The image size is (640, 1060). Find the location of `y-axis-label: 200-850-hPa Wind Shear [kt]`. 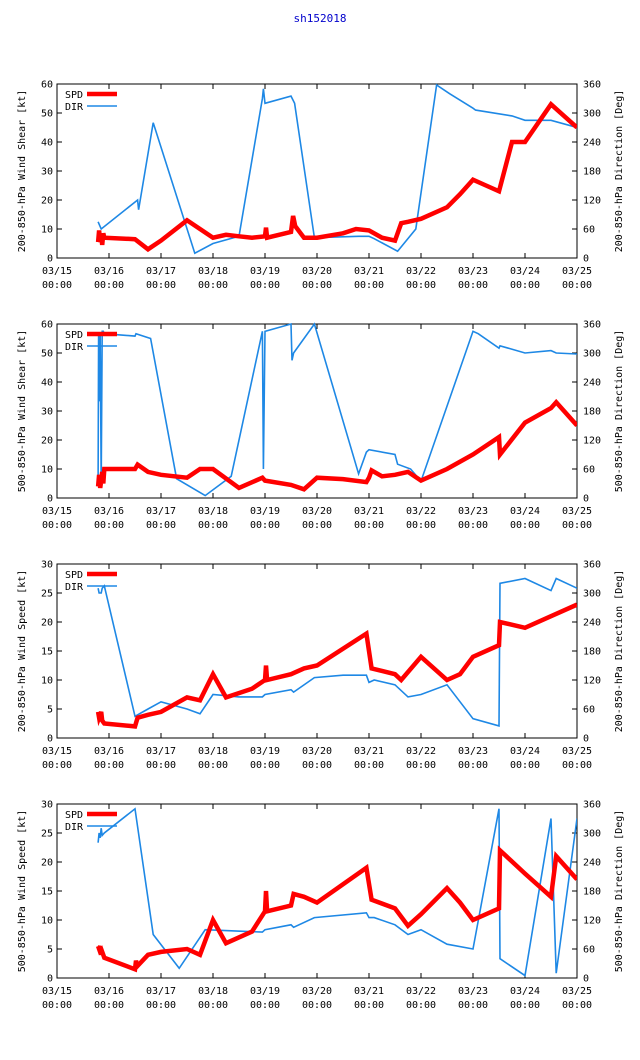

y-axis-label: 200-850-hPa Wind Shear [kt] is located at coordinates (22, 171).